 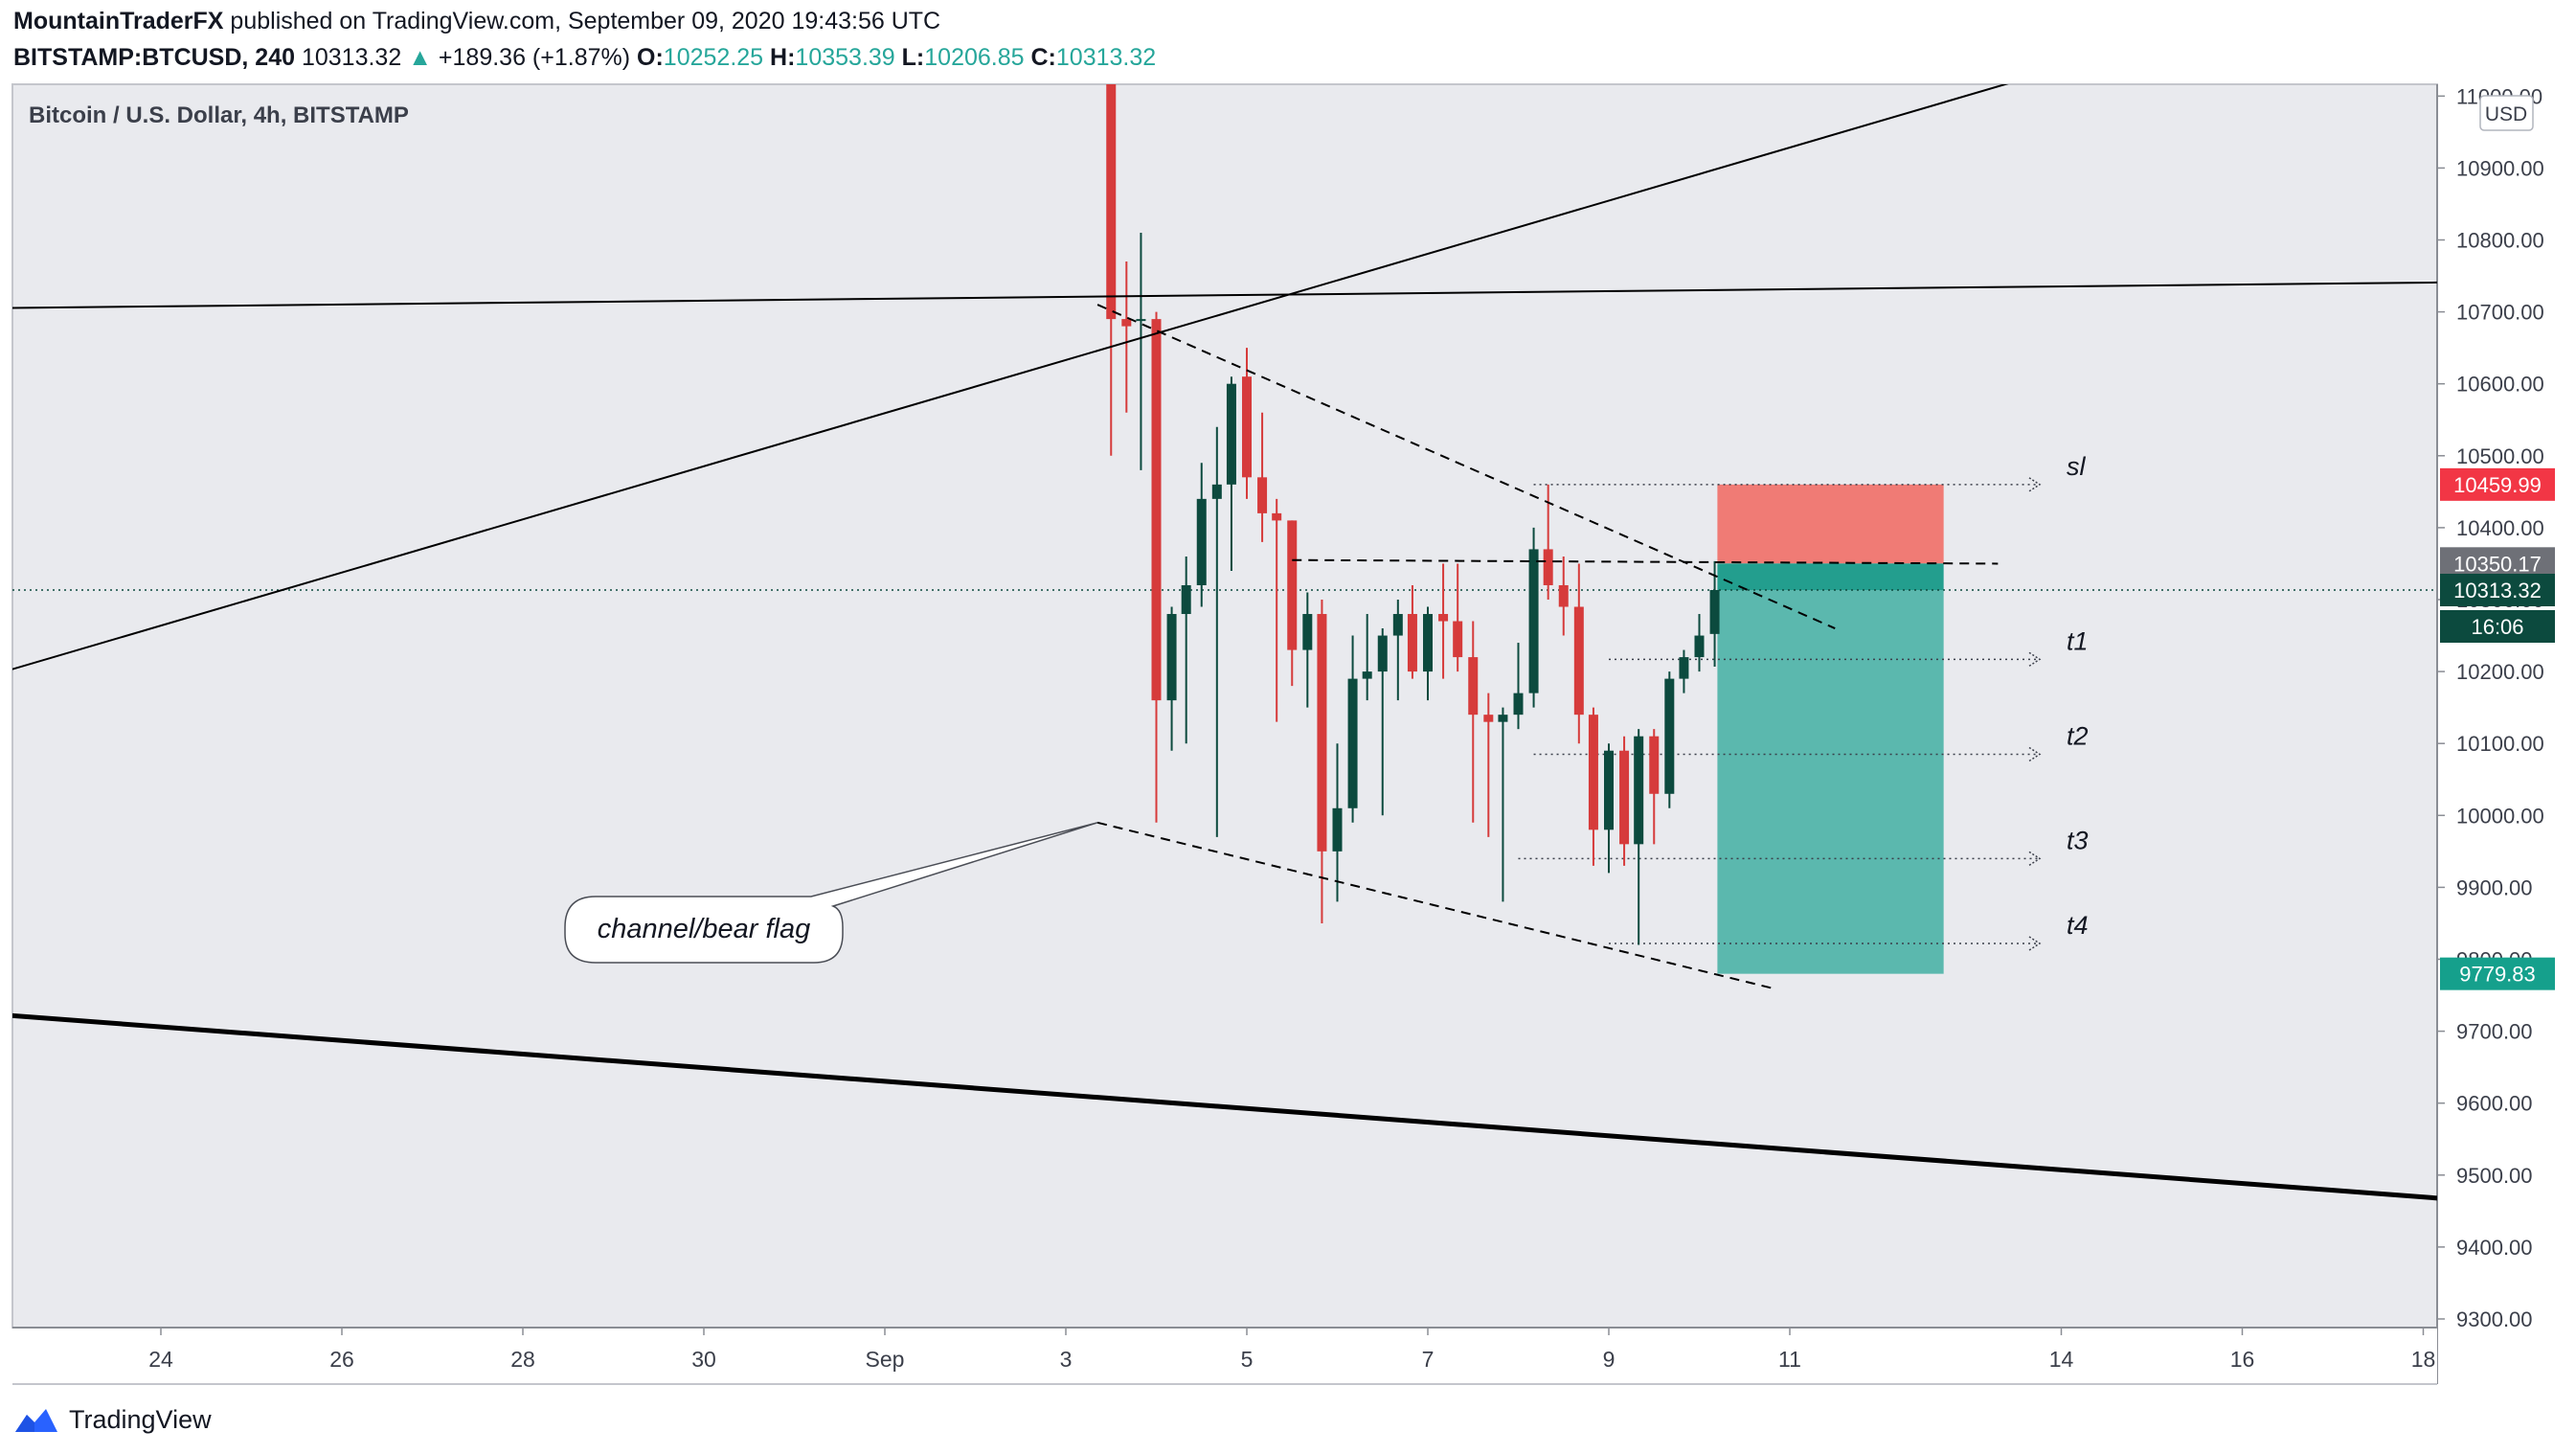 What do you see at coordinates (2242, 1359) in the screenshot?
I see `x-tick-label: 16` at bounding box center [2242, 1359].